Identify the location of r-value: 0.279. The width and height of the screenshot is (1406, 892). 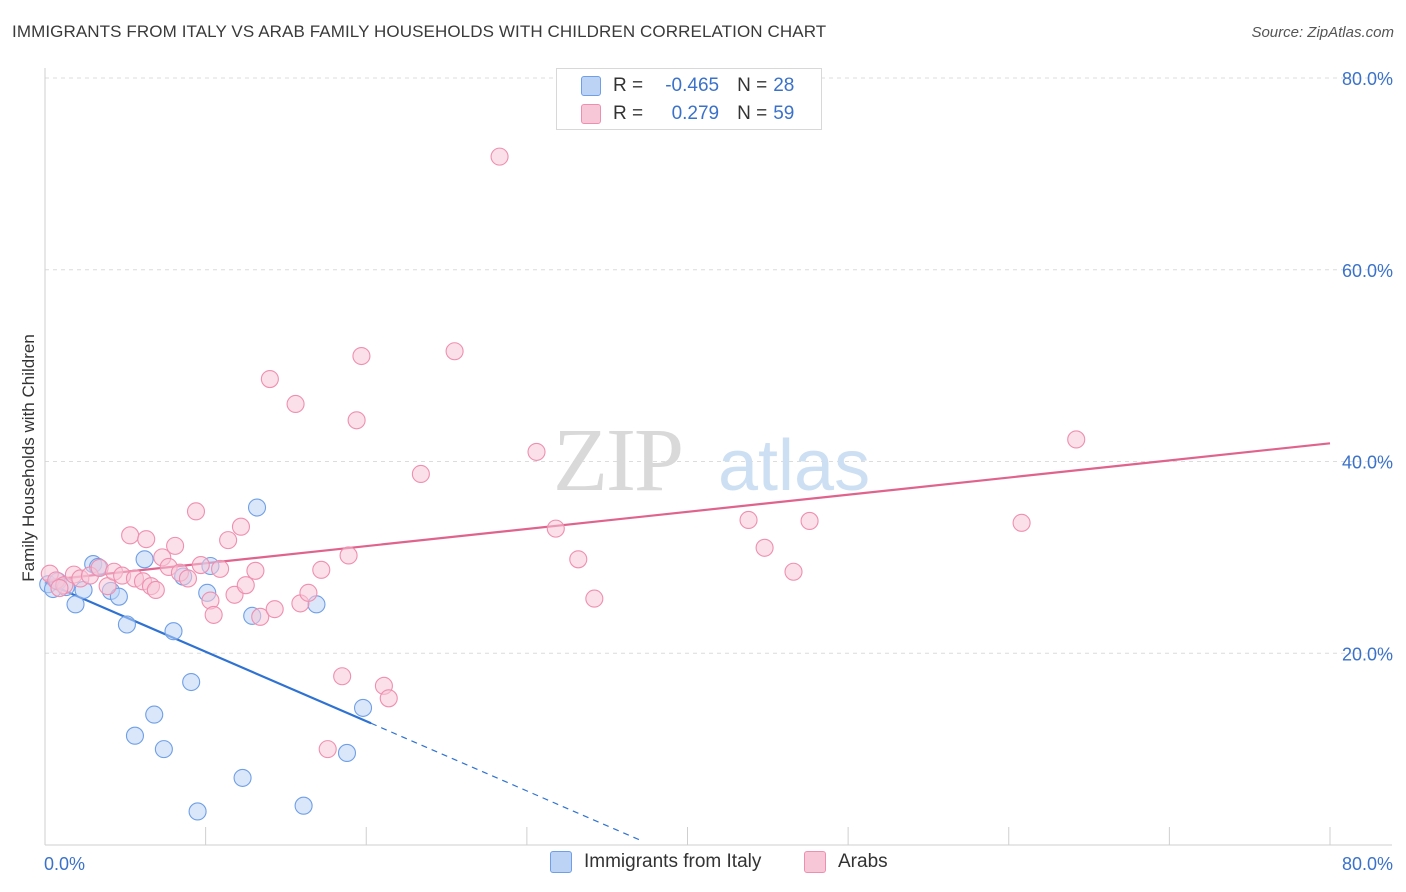
(695, 113).